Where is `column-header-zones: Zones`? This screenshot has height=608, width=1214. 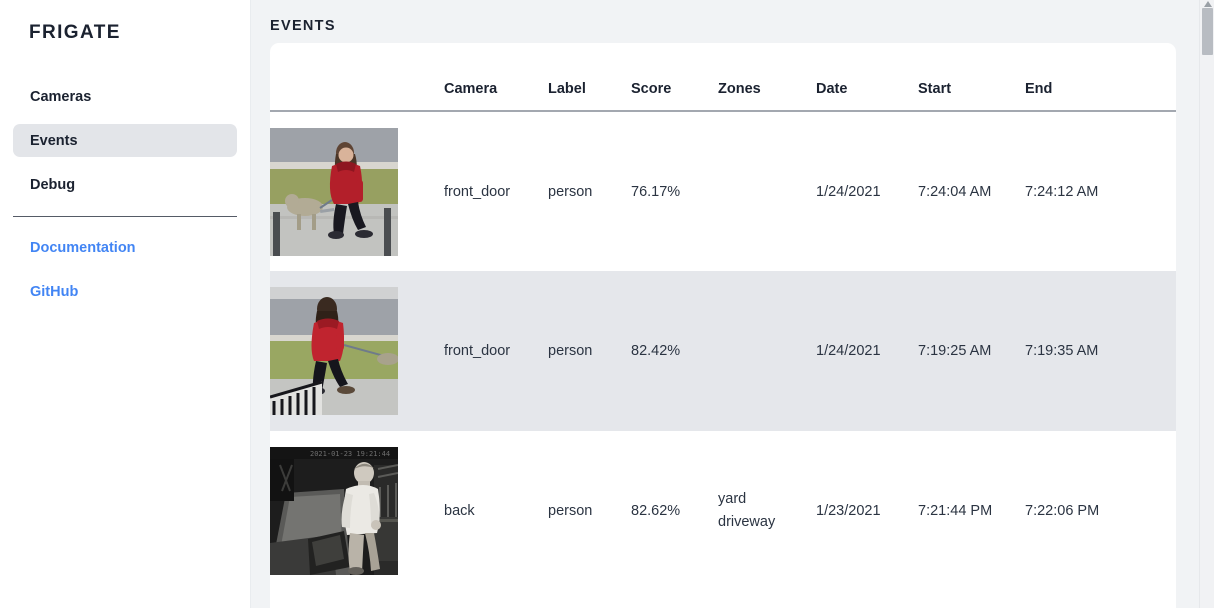
column-header-zones: Zones is located at coordinates (767, 77).